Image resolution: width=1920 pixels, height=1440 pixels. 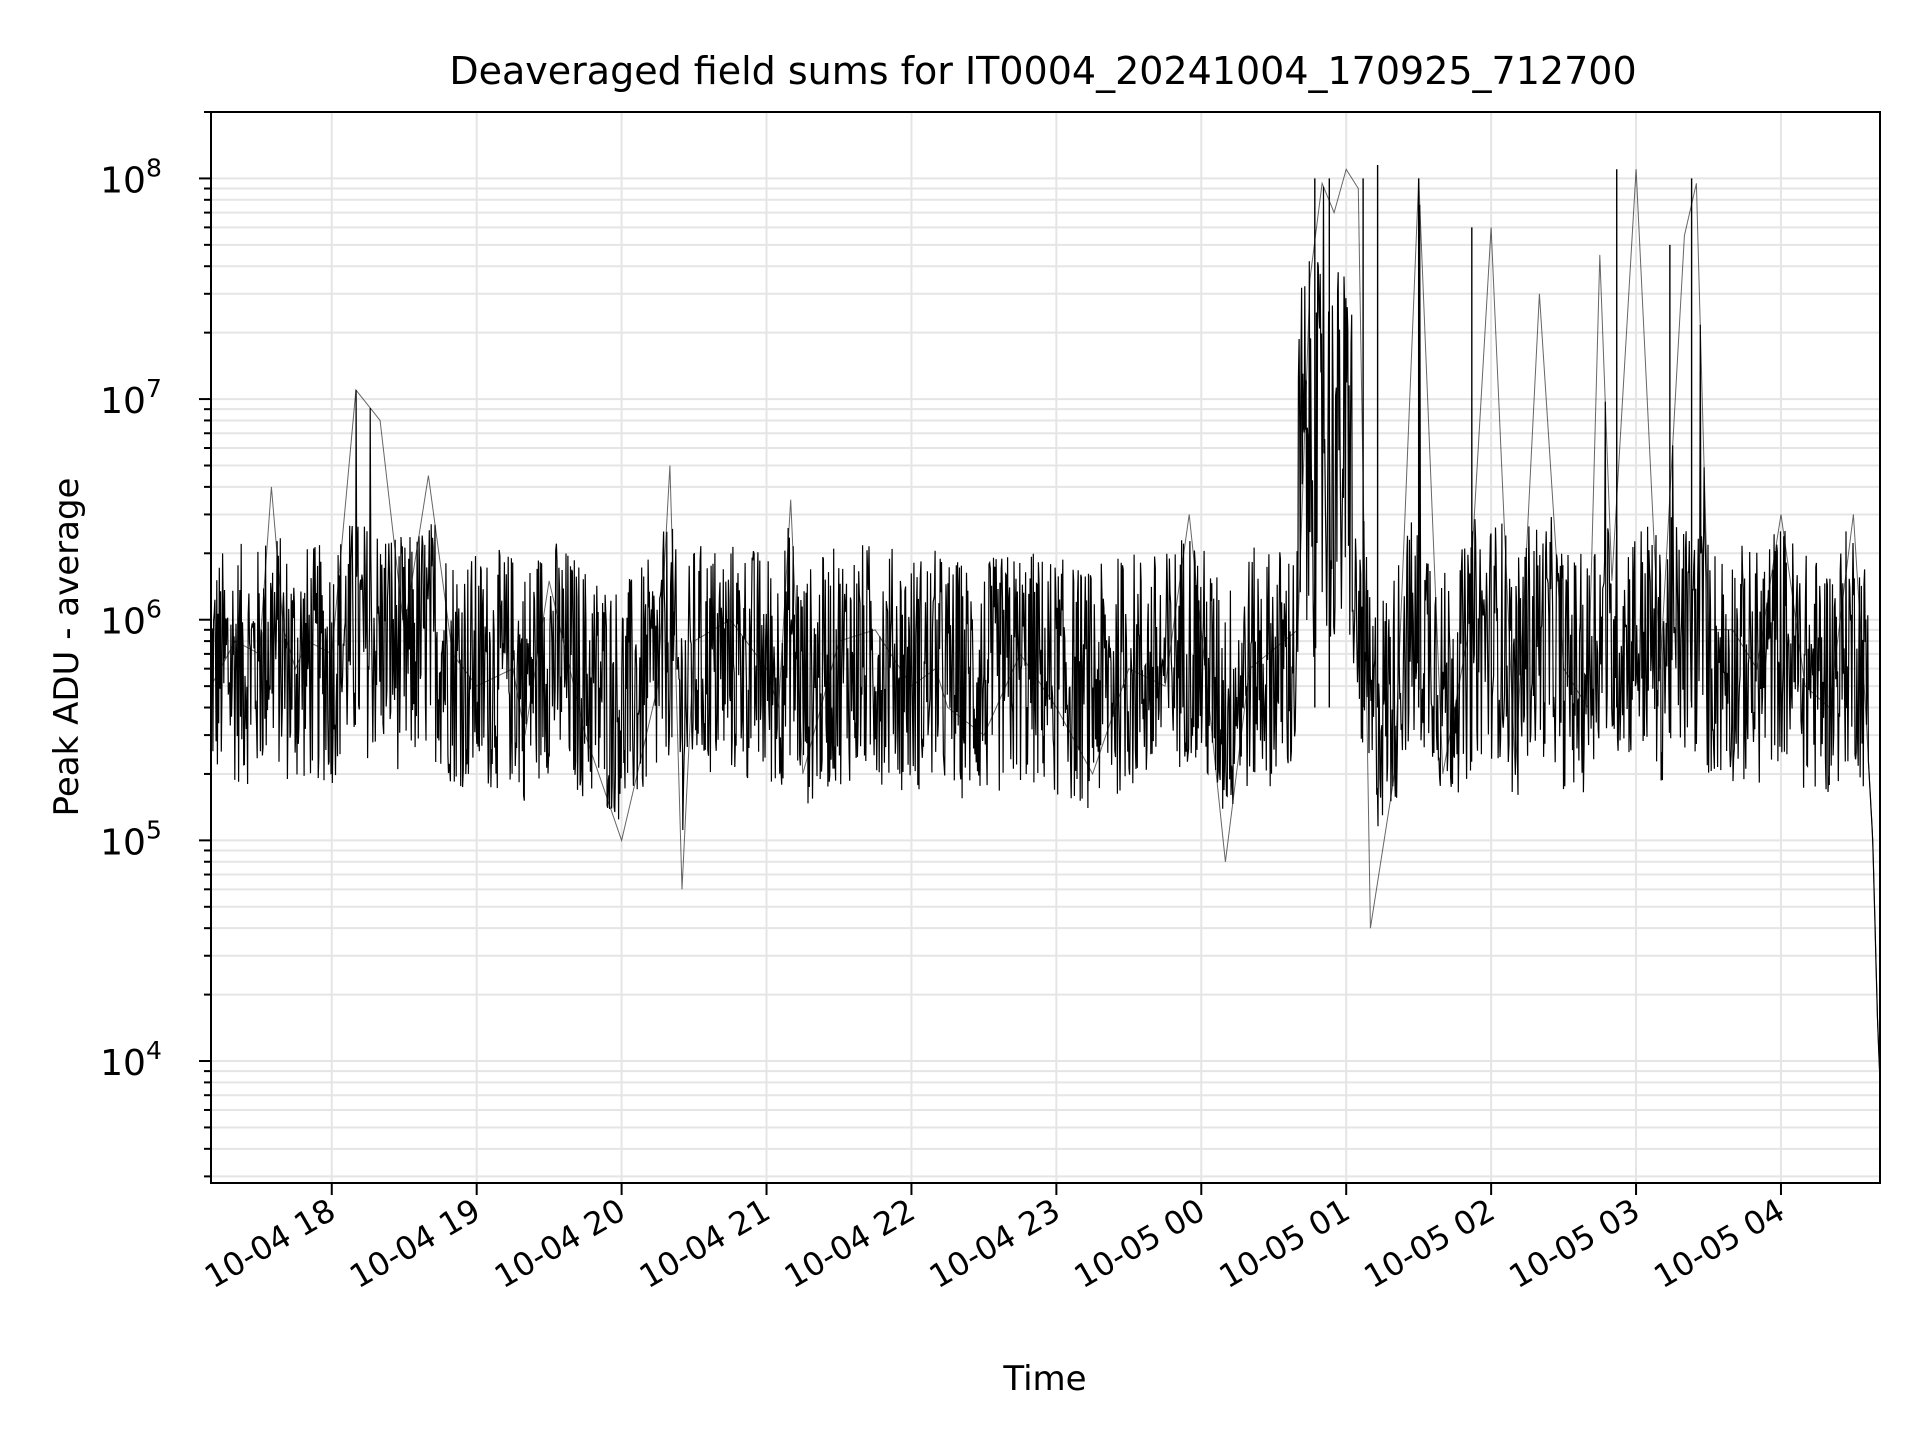 What do you see at coordinates (131, 1060) in the screenshot?
I see `y-tick-label: 10⁴` at bounding box center [131, 1060].